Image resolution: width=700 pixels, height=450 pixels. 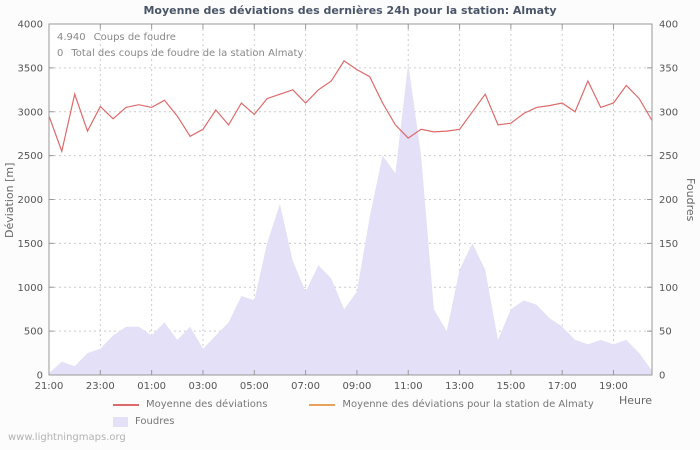 I want to click on svg-text: 03:00, so click(x=203, y=386).